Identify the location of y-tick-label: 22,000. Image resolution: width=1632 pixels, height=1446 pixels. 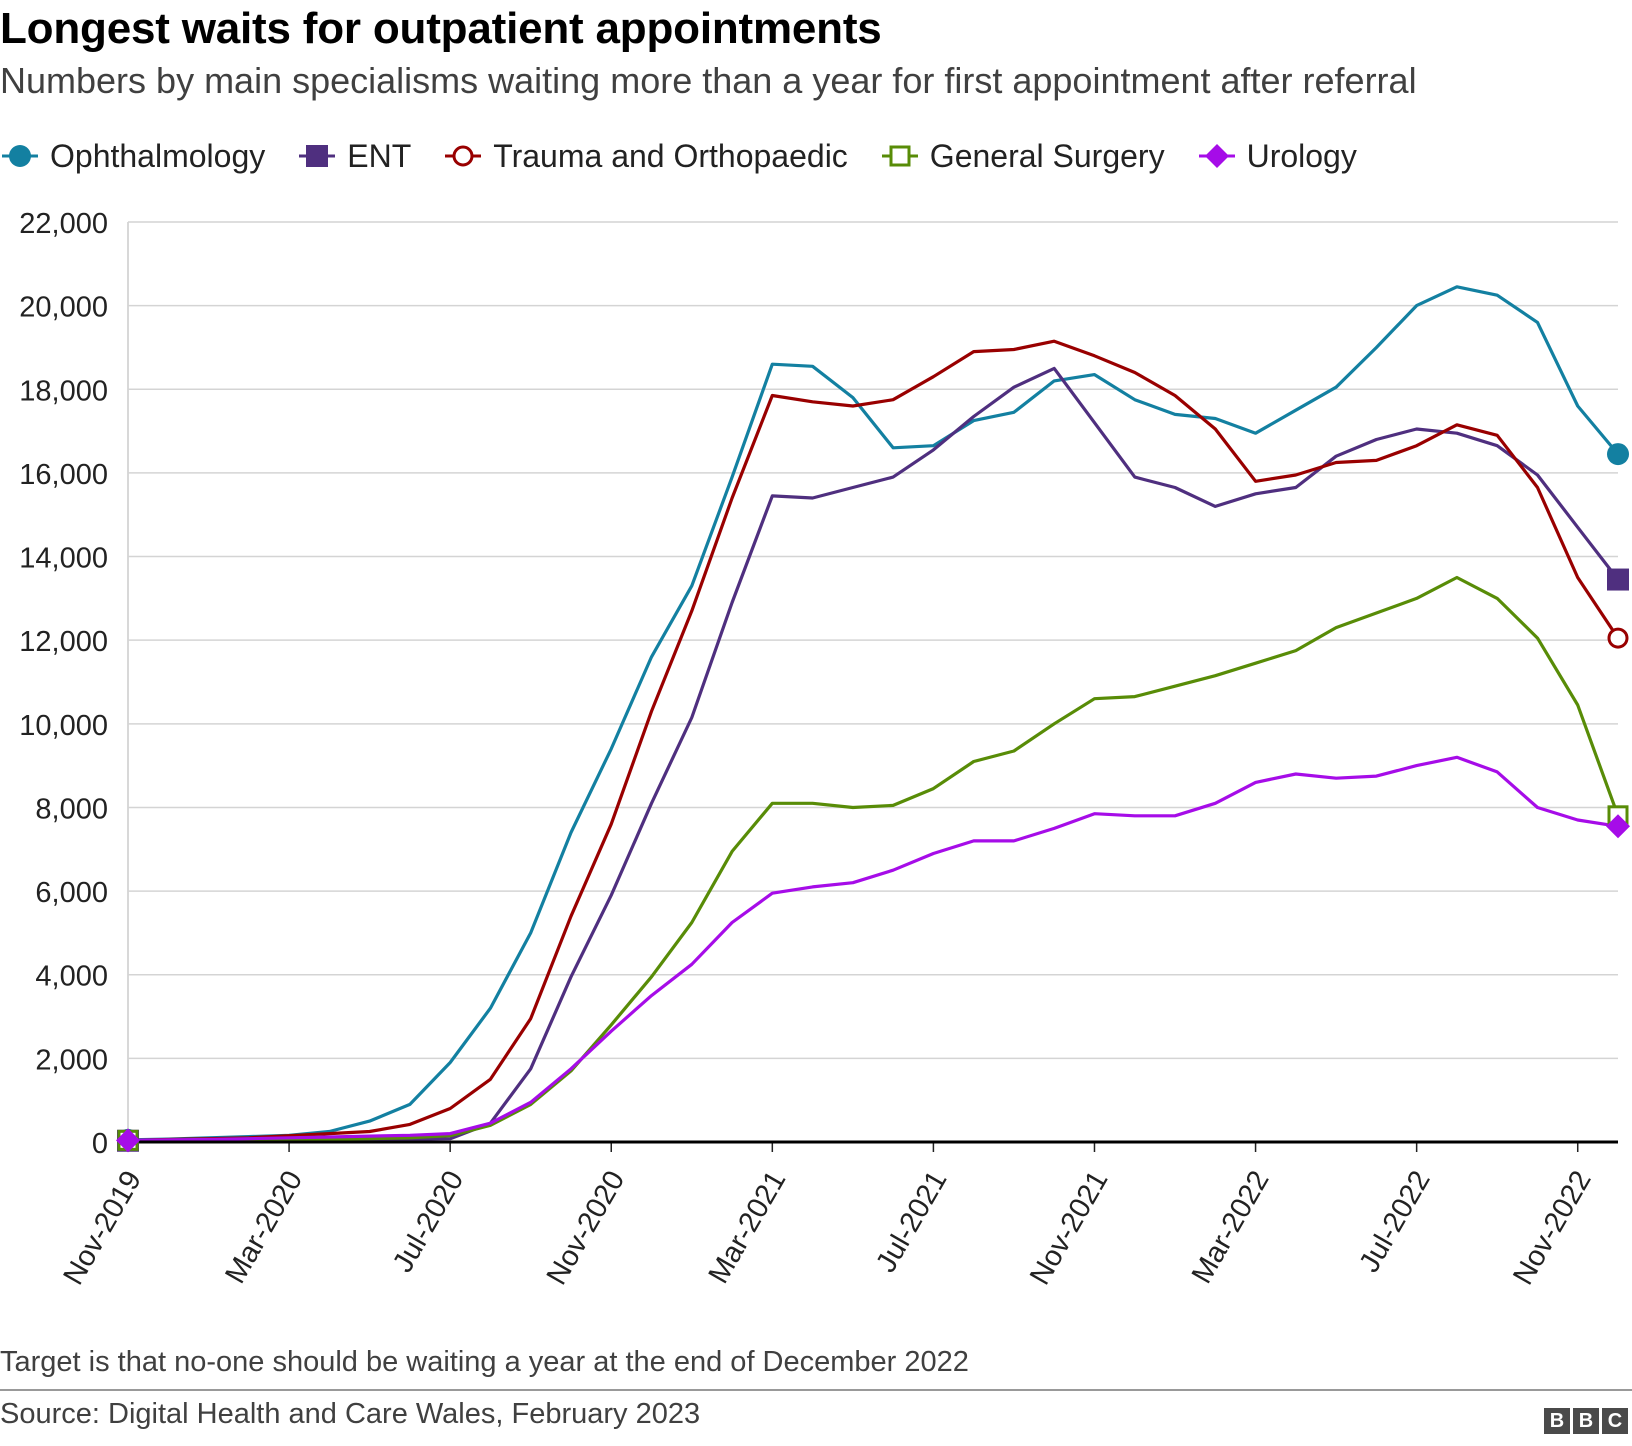
(63, 224).